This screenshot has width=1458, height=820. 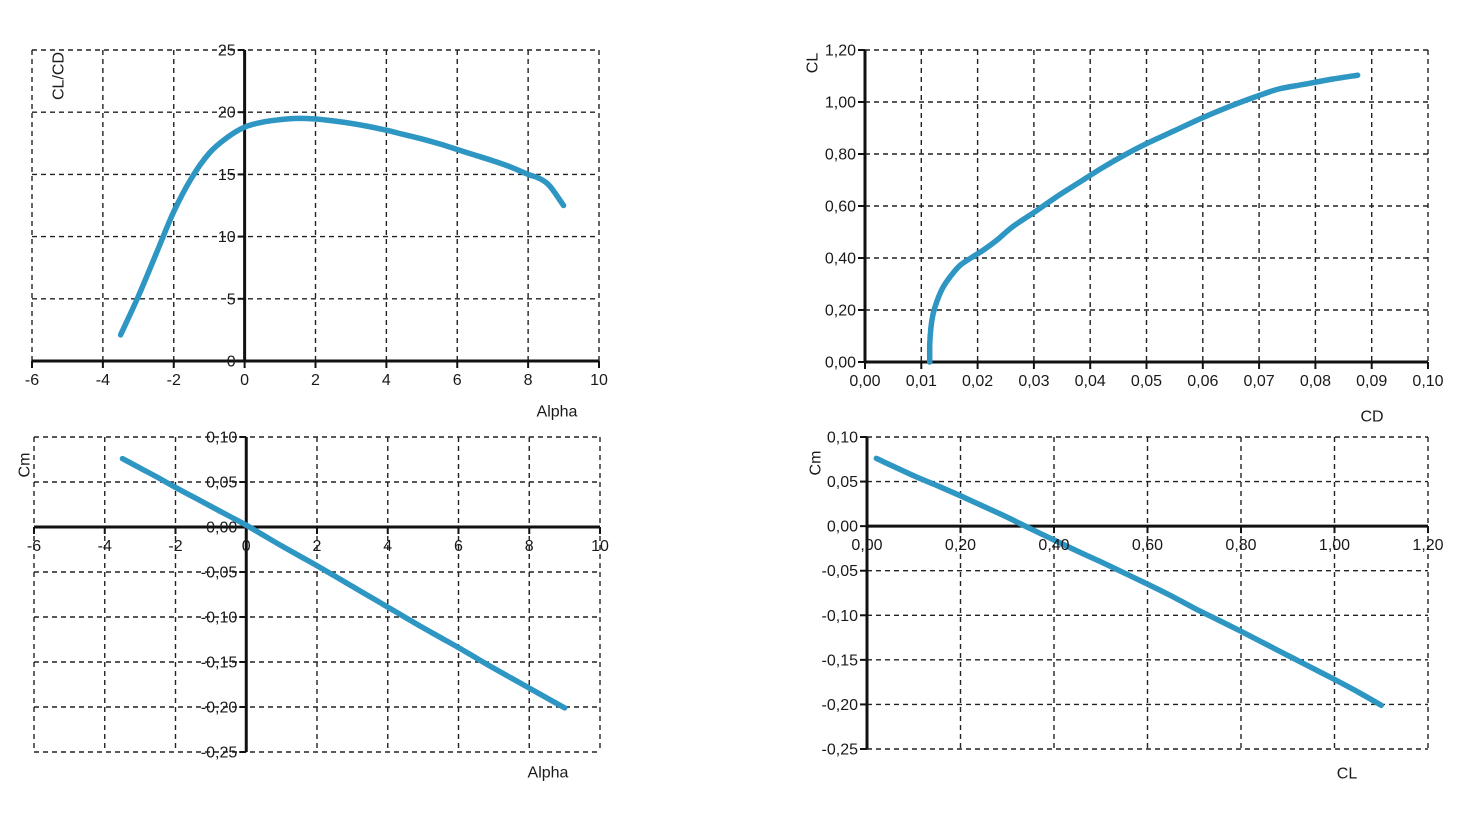 I want to click on x-axis-title: CL, so click(x=1347, y=774).